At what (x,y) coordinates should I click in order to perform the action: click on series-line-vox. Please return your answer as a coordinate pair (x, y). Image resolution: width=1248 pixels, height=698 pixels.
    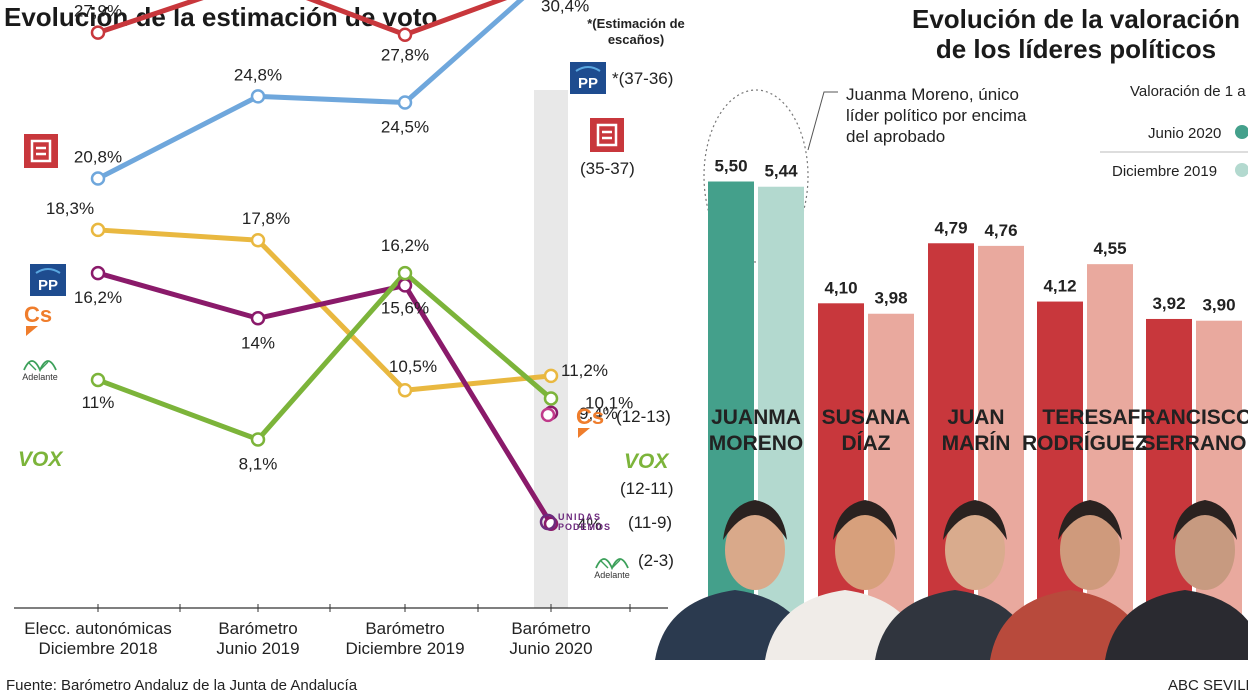
    Looking at the image, I should click on (325, 356).